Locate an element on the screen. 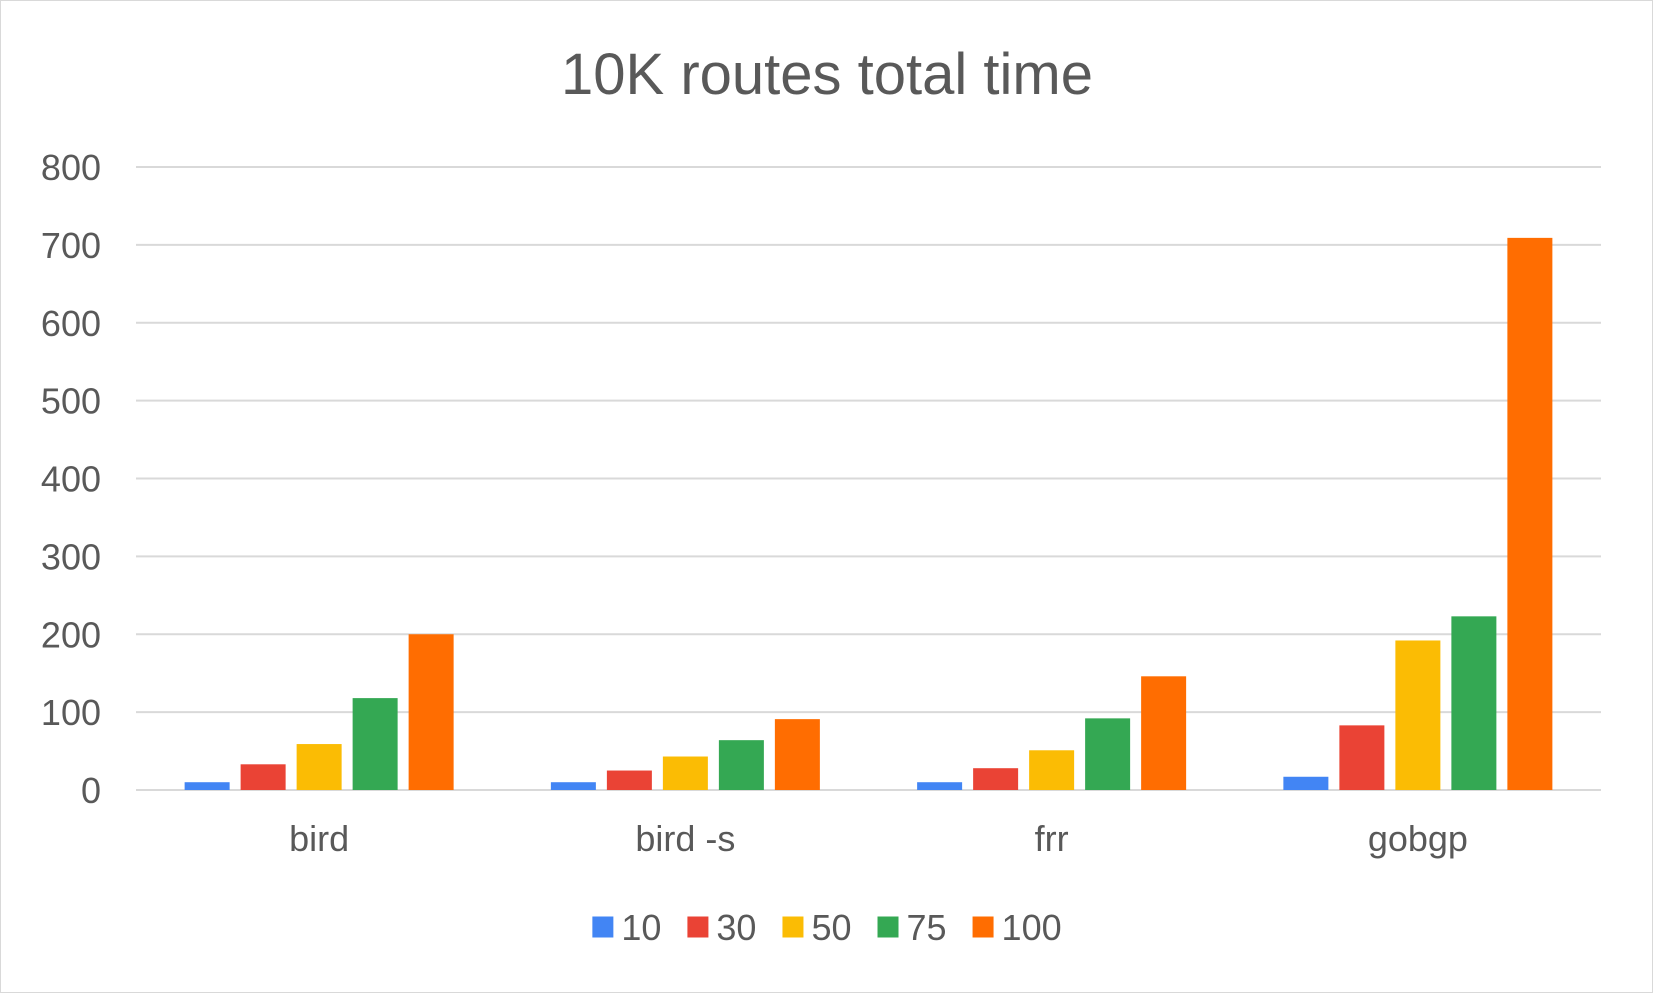 This screenshot has height=993, width=1653. y-axis-tick-labels: 0 100 200 300 400 500 600 700 800 is located at coordinates (71, 479).